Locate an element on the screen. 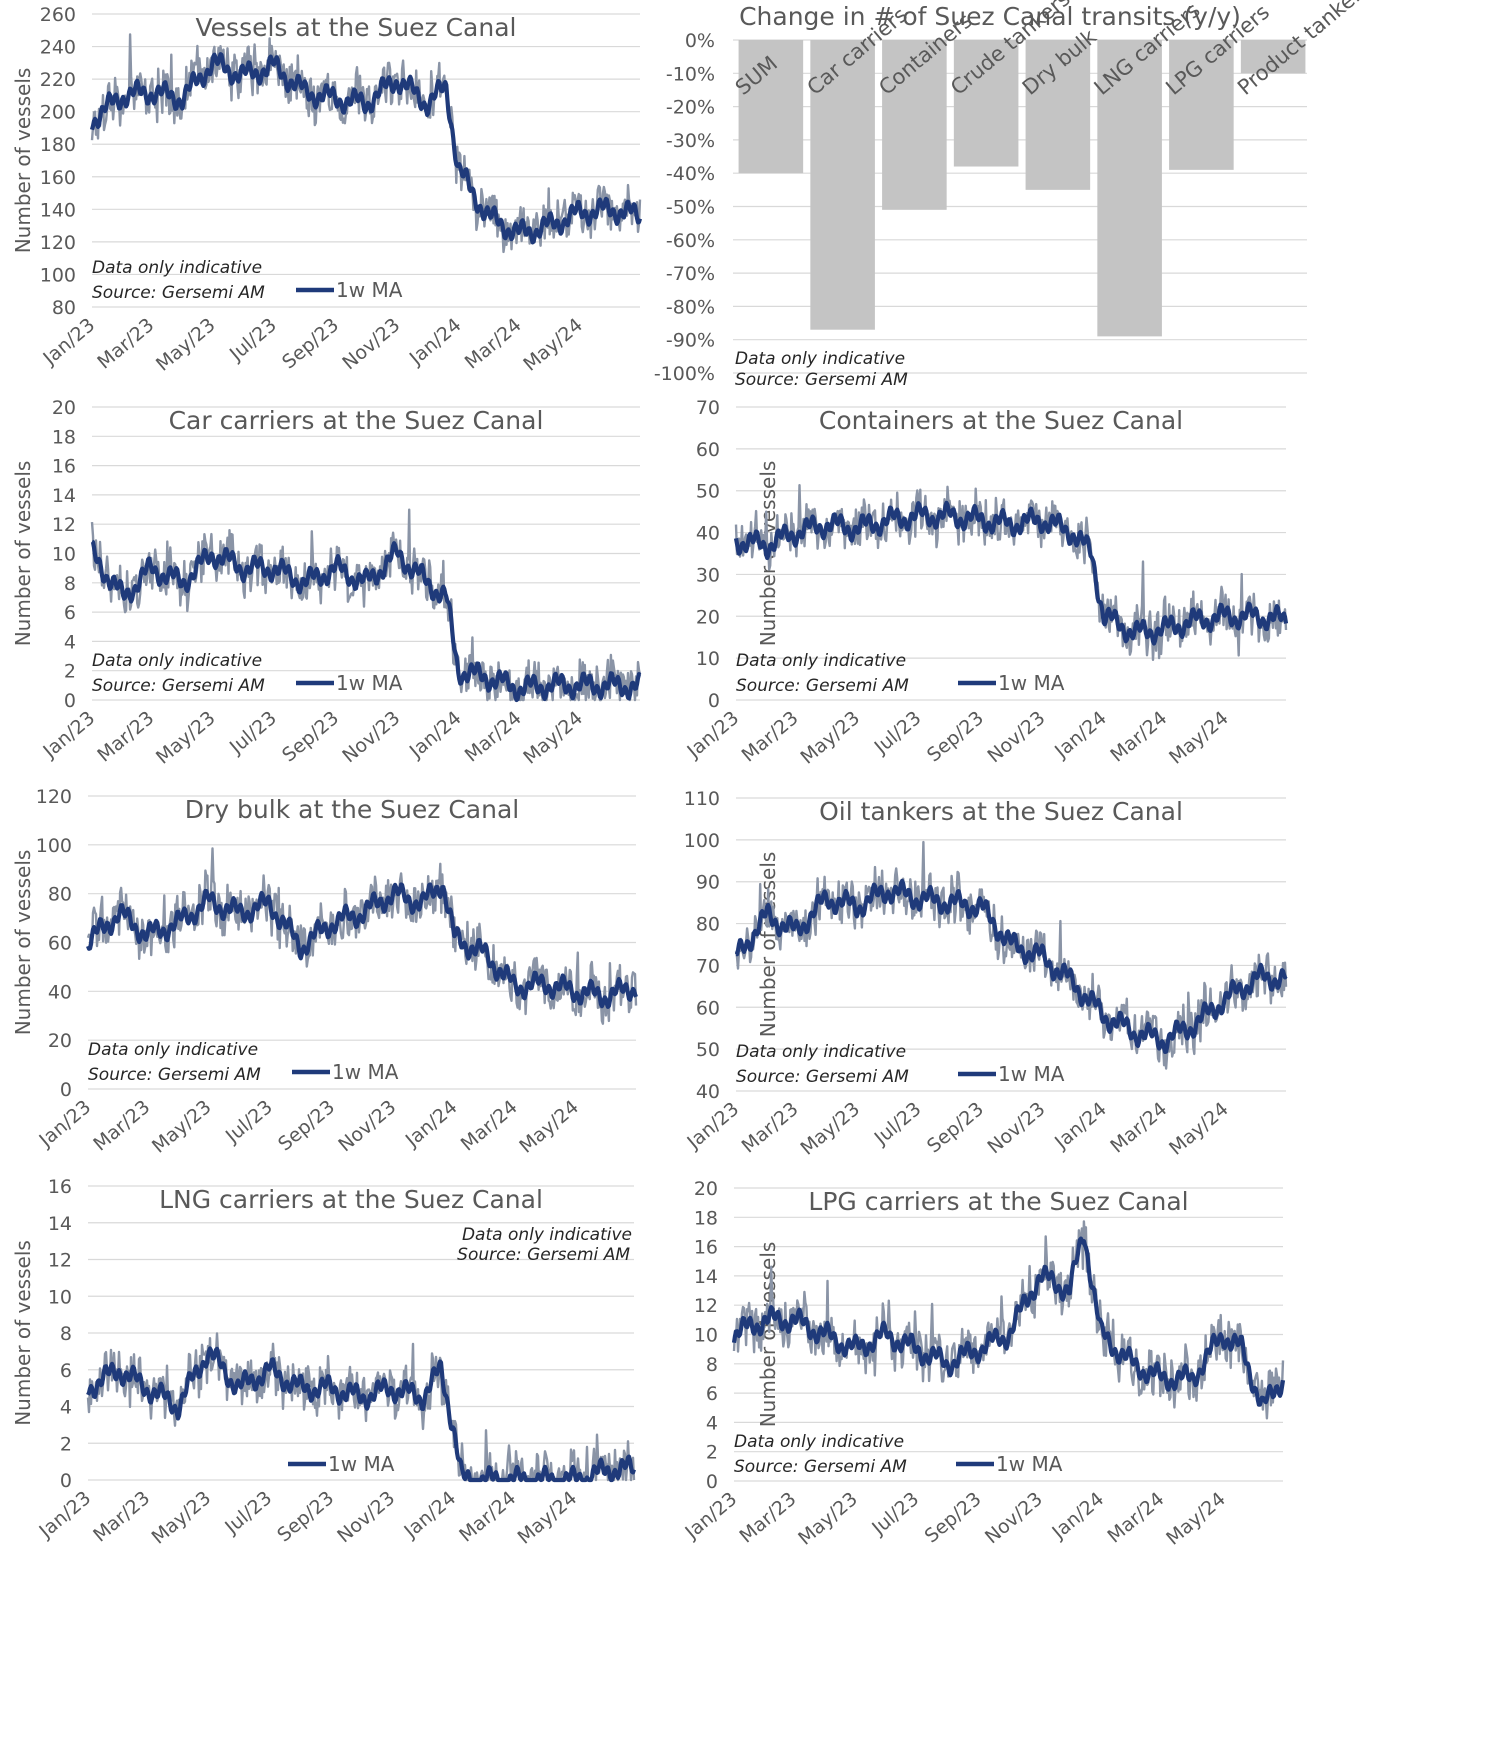  y-tick-label: 50 is located at coordinates (708, 1050).